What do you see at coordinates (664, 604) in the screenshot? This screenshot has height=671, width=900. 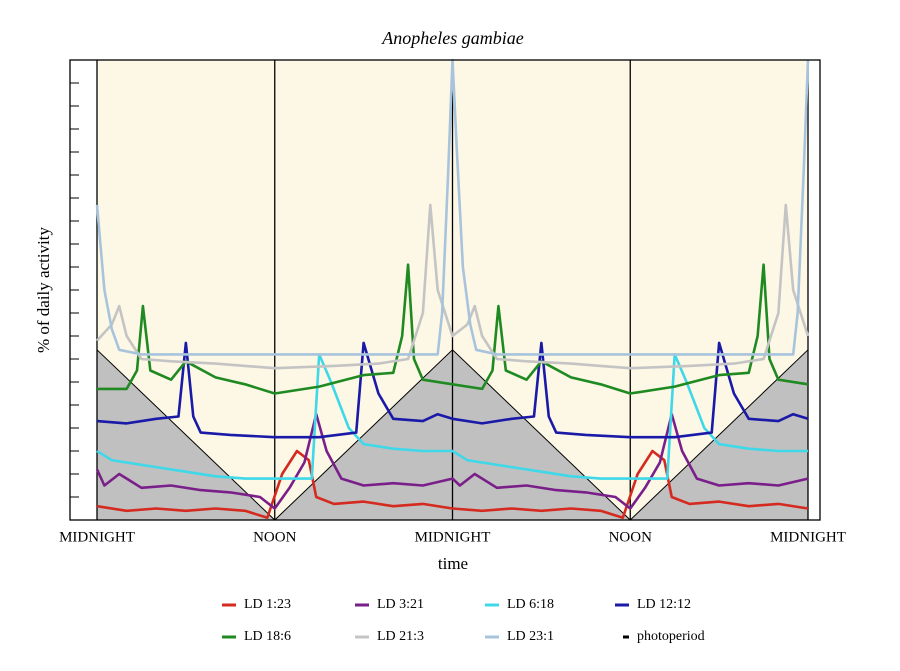 I see `legend-label: LD 12:12` at bounding box center [664, 604].